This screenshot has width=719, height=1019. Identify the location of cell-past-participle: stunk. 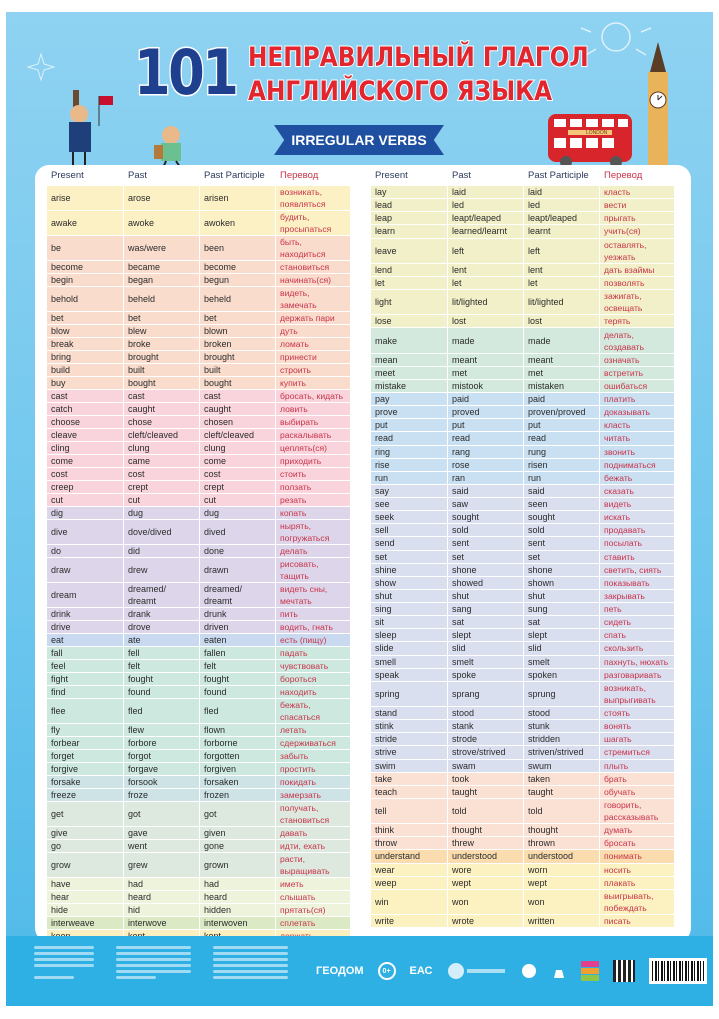
(562, 726).